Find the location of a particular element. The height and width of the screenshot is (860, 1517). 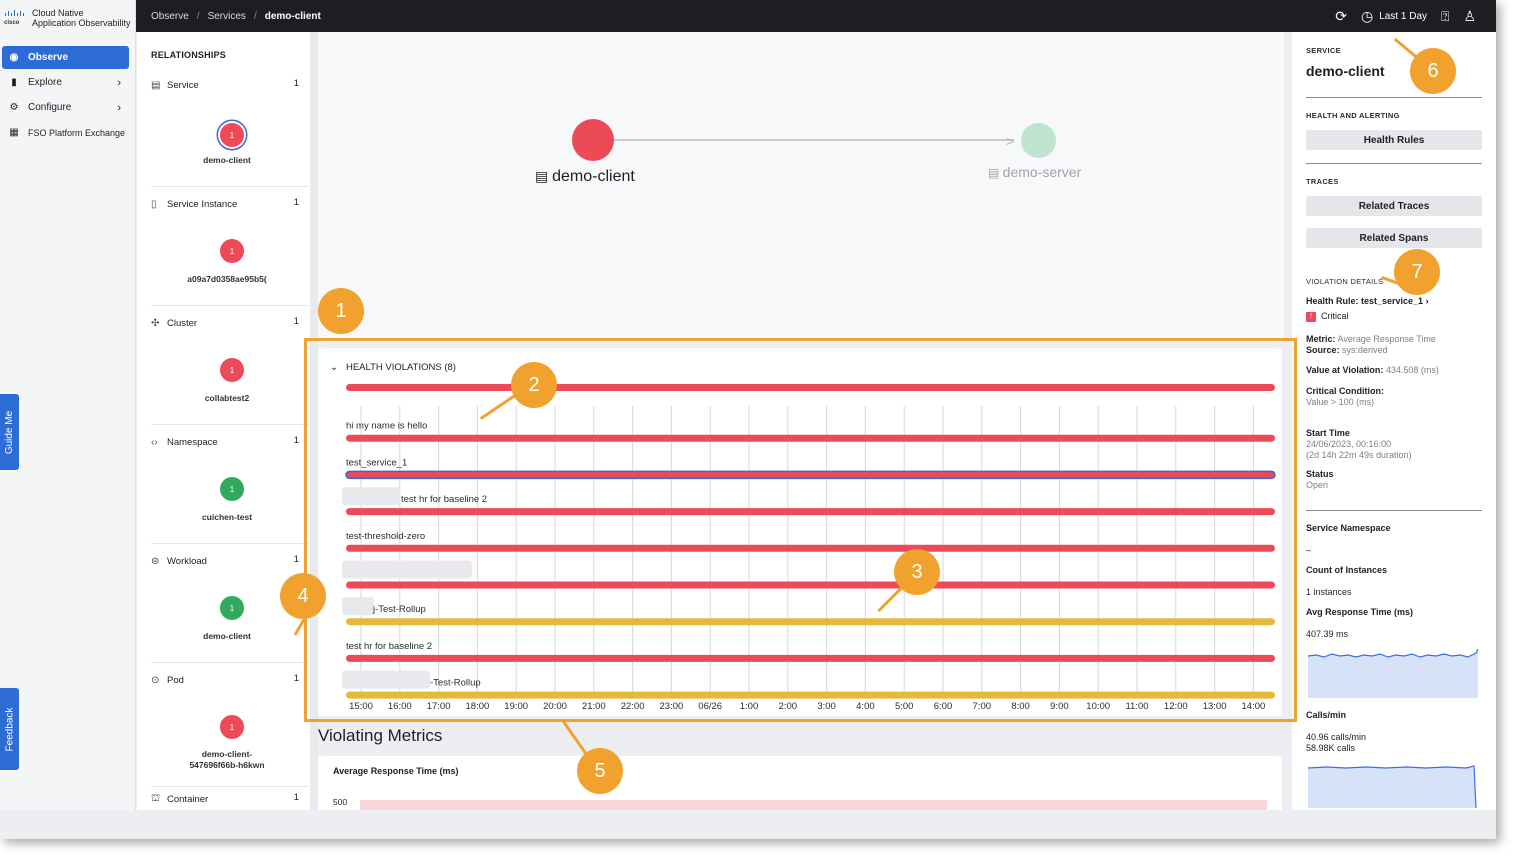

rel-pod: ⊙ Pod 1 1 demo-client- 547696f66b-h6kwn is located at coordinates (230, 727).